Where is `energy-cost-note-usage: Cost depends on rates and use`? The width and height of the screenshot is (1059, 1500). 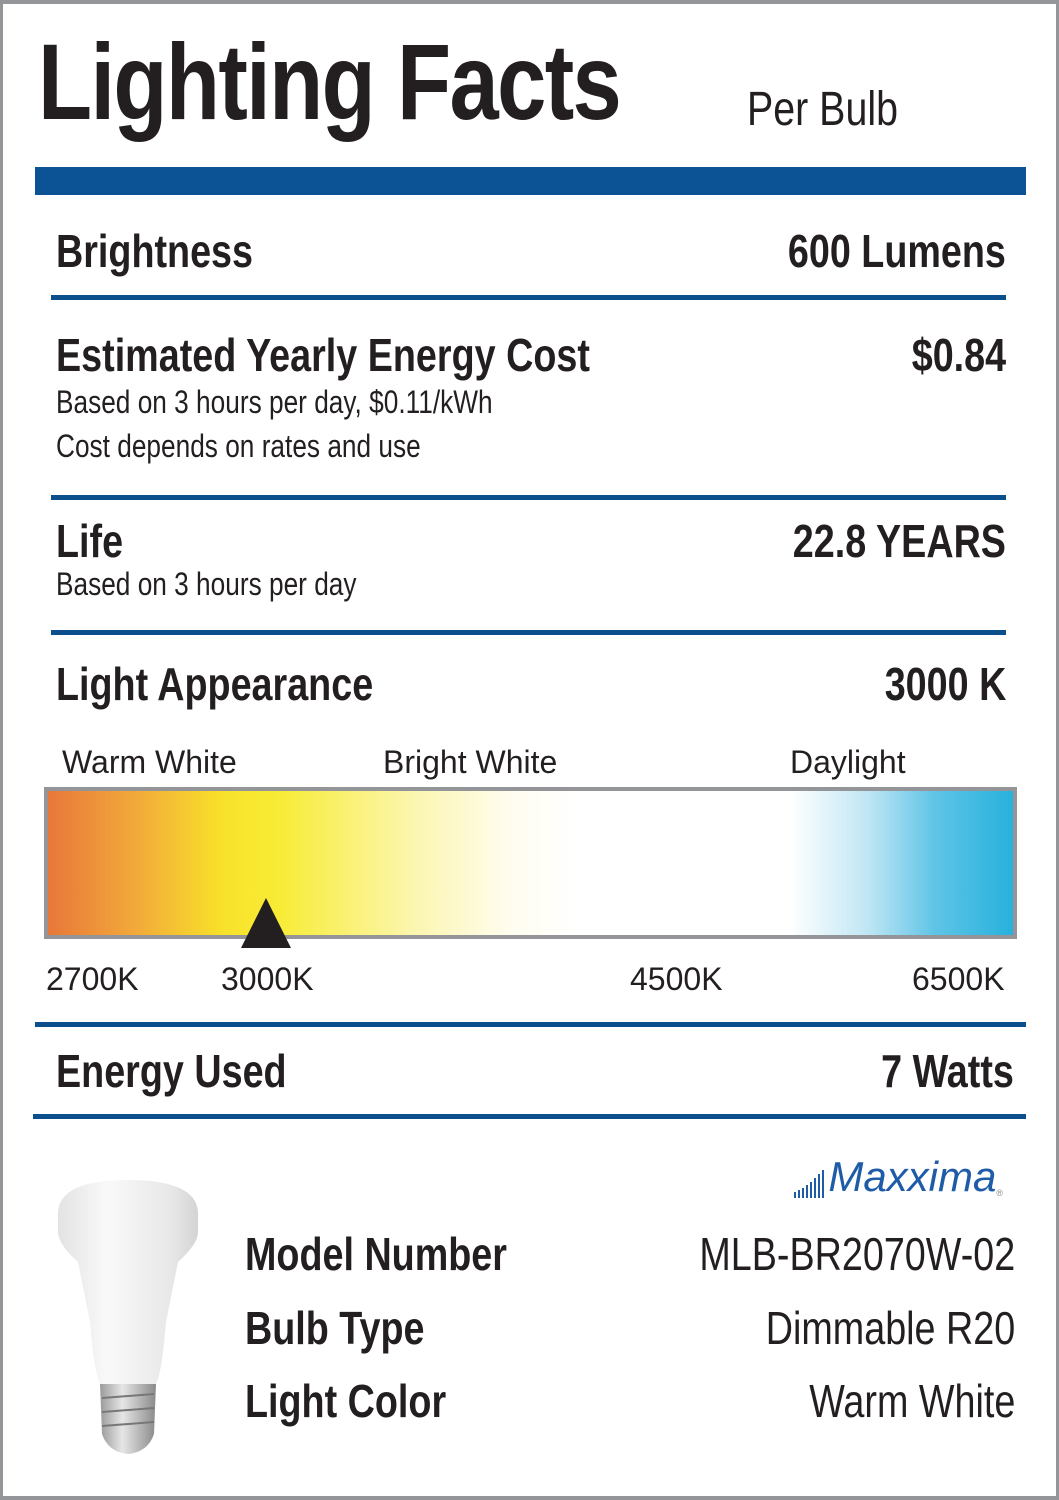 energy-cost-note-usage: Cost depends on rates and use is located at coordinates (238, 446).